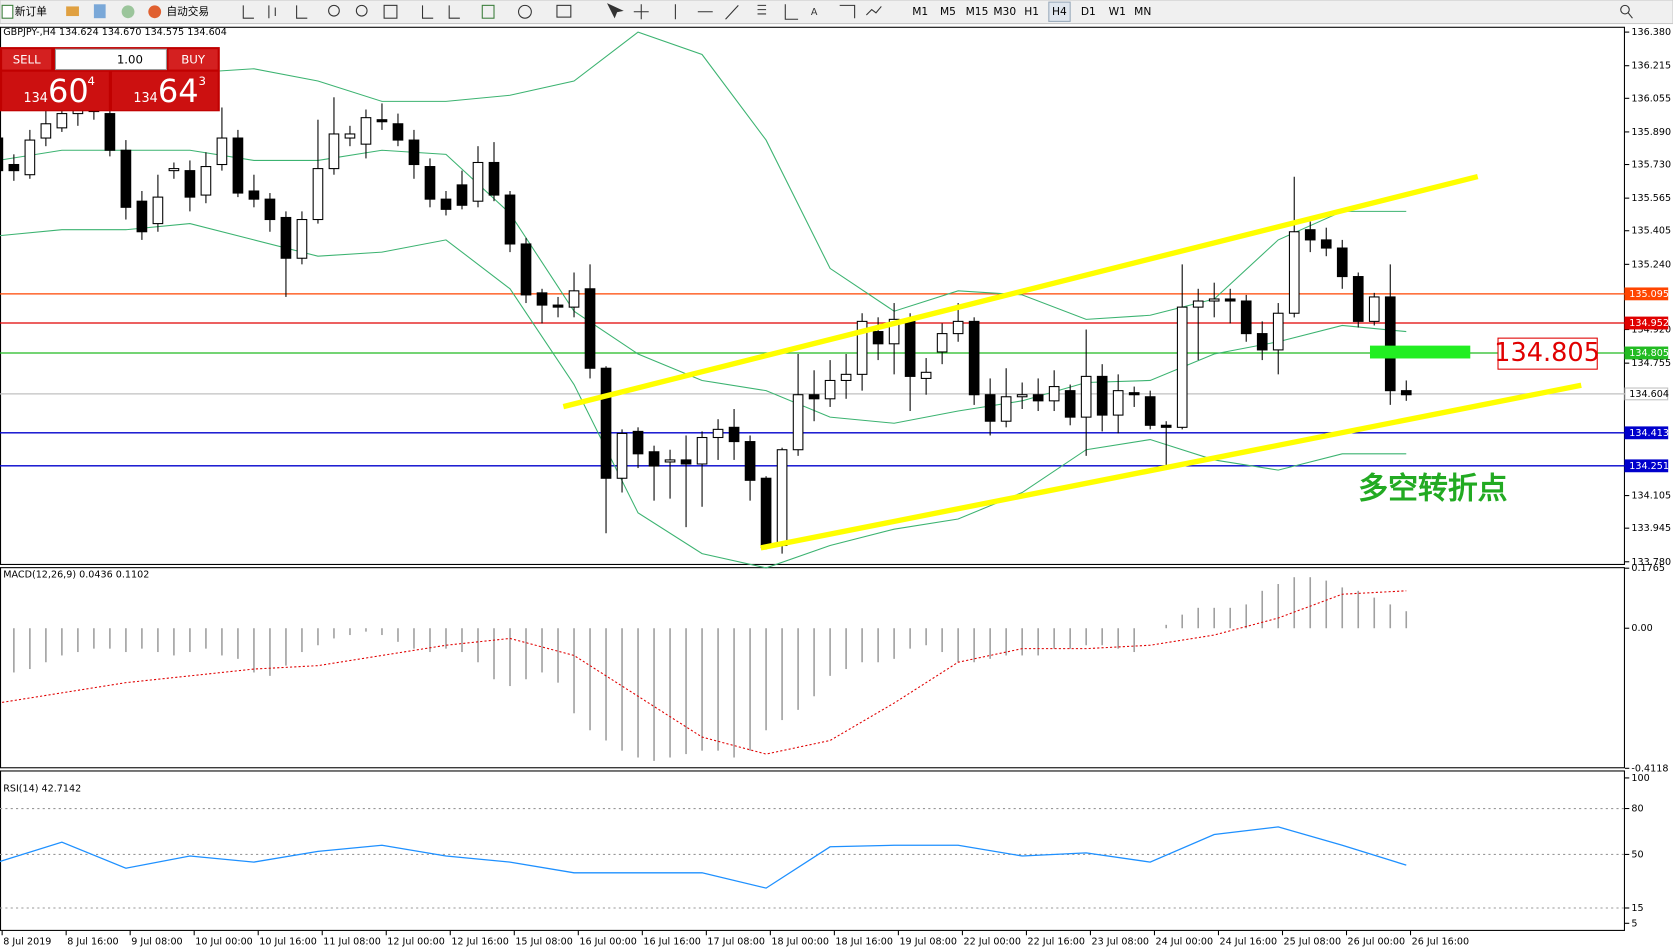 This screenshot has height=951, width=1673. Describe the element at coordinates (334, 10) in the screenshot. I see `zoom-in` at that location.